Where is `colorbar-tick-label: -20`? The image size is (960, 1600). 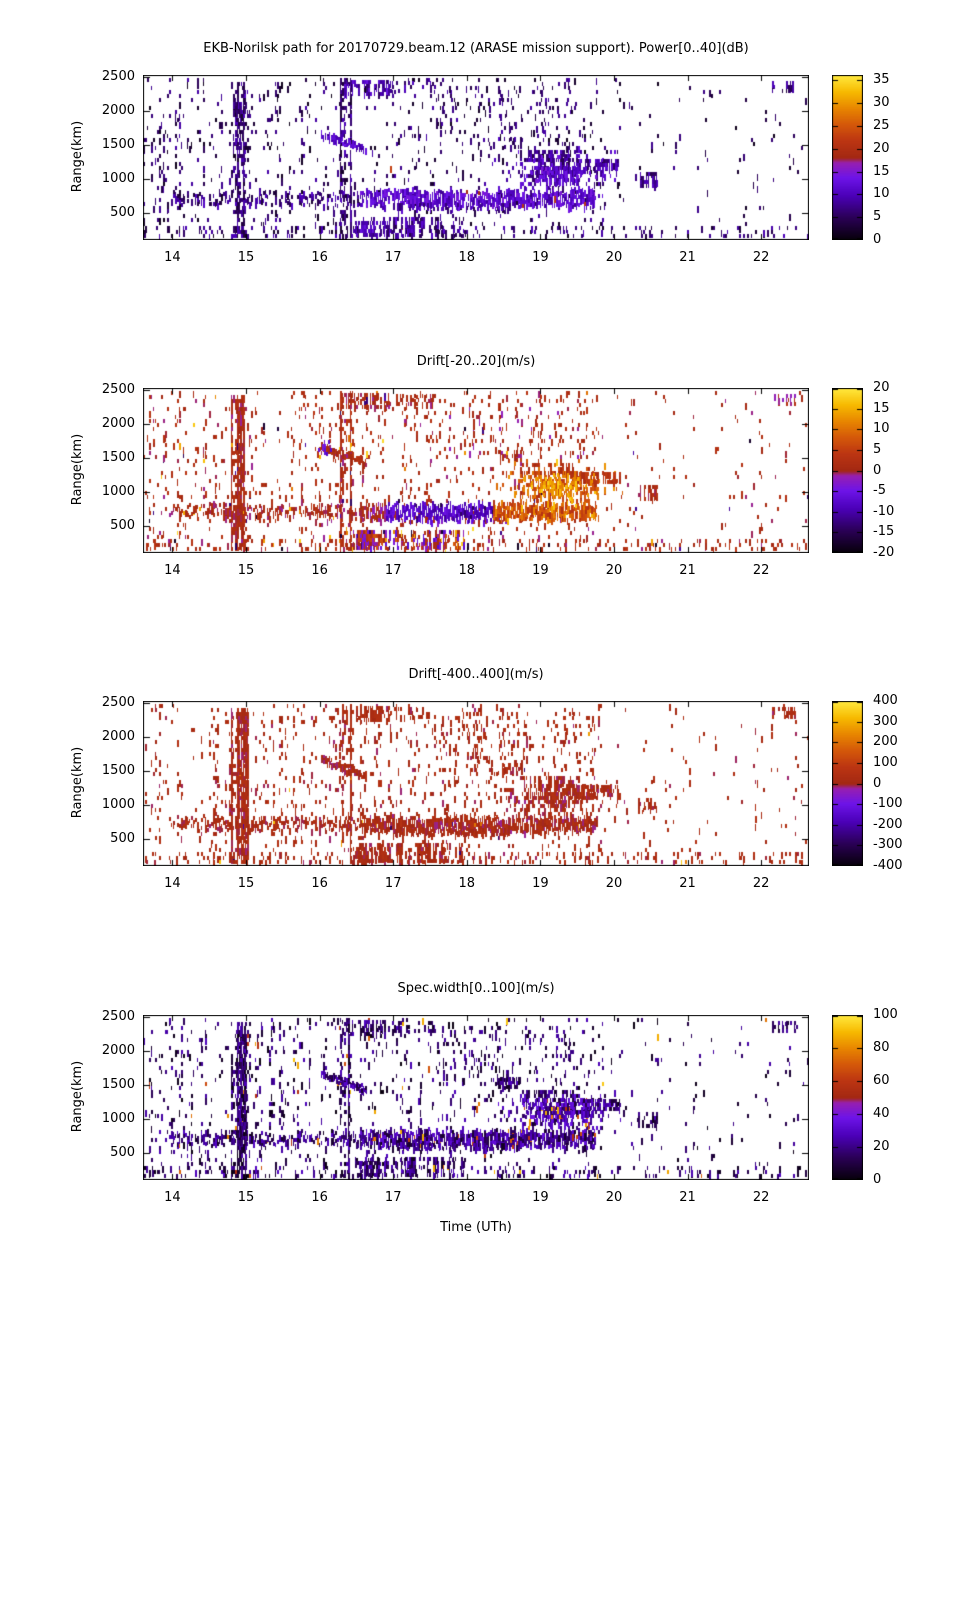 colorbar-tick-label: -20 is located at coordinates (884, 552).